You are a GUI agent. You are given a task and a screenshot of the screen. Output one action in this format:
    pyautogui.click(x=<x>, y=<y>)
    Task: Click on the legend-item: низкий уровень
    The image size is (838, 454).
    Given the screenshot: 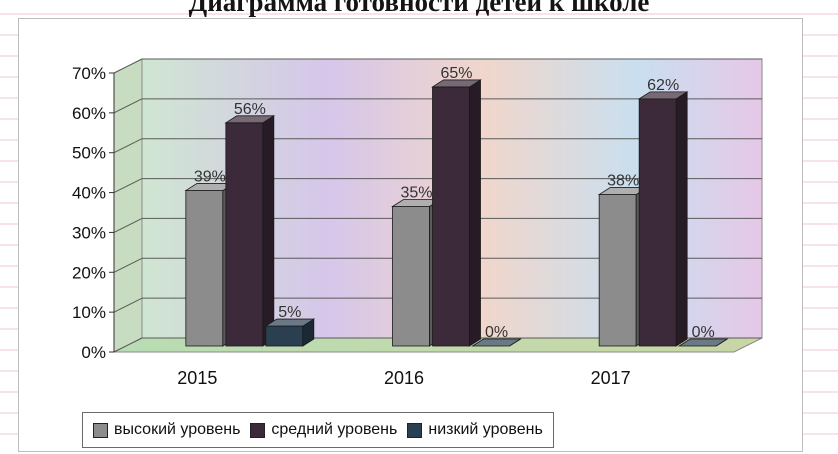 What is the action you would take?
    pyautogui.click(x=475, y=430)
    